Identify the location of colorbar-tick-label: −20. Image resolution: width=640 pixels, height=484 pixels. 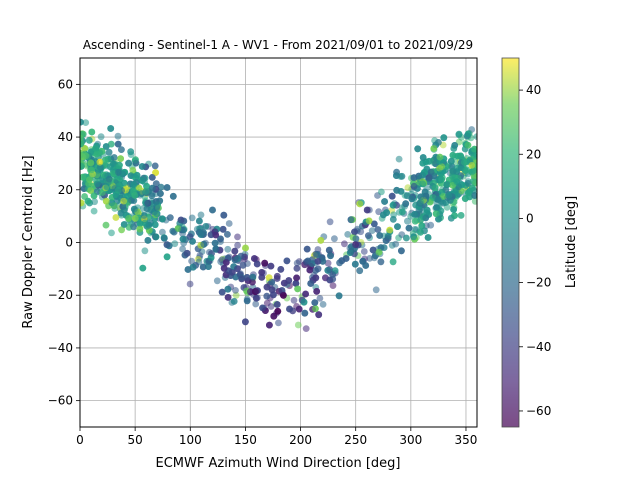
(538, 283).